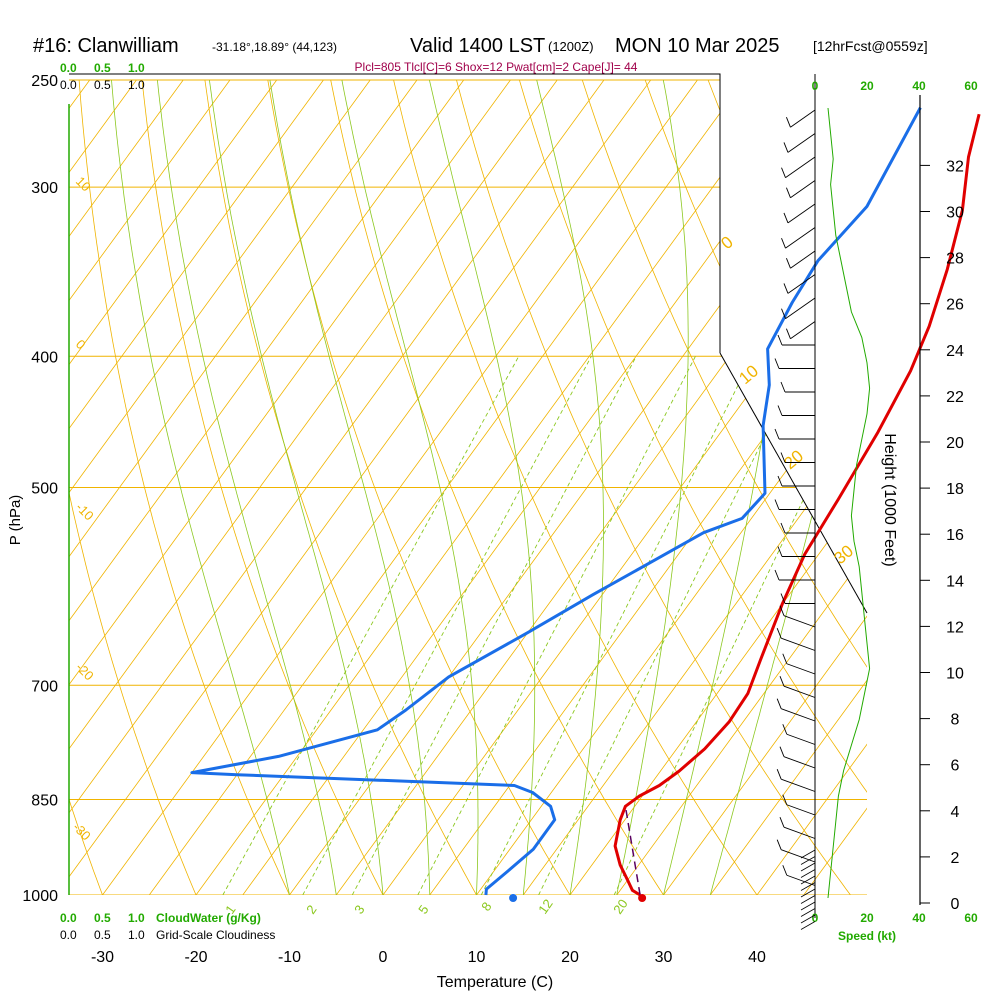 The image size is (1000, 1000). Describe the element at coordinates (955, 259) in the screenshot. I see `height-tick-label: 28` at that location.